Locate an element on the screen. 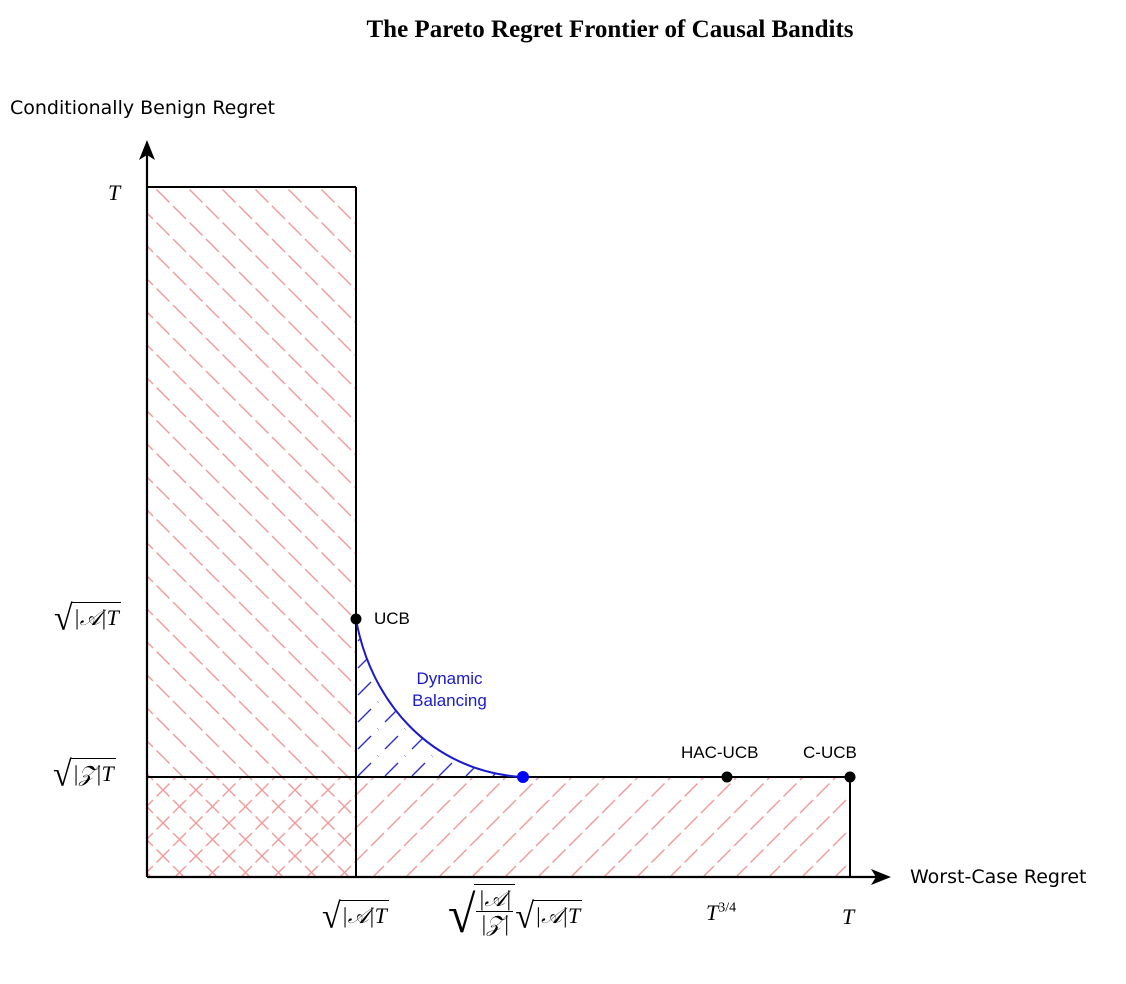  y-tick-T: T is located at coordinates (114, 192).